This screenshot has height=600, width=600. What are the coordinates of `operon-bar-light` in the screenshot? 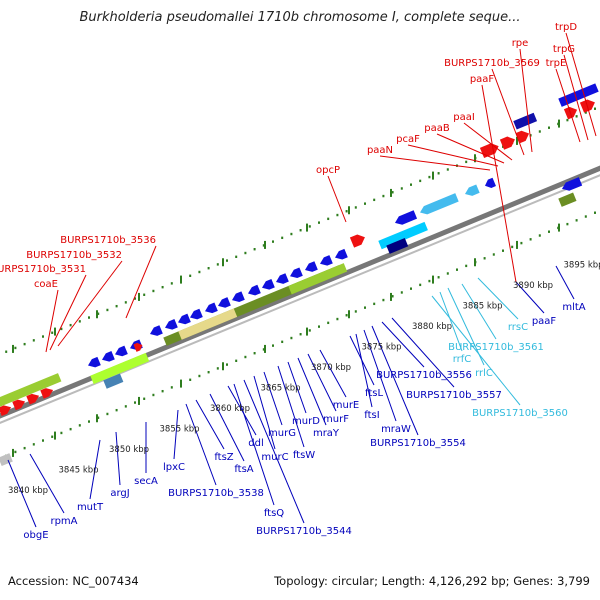 It's located at (208, 324).